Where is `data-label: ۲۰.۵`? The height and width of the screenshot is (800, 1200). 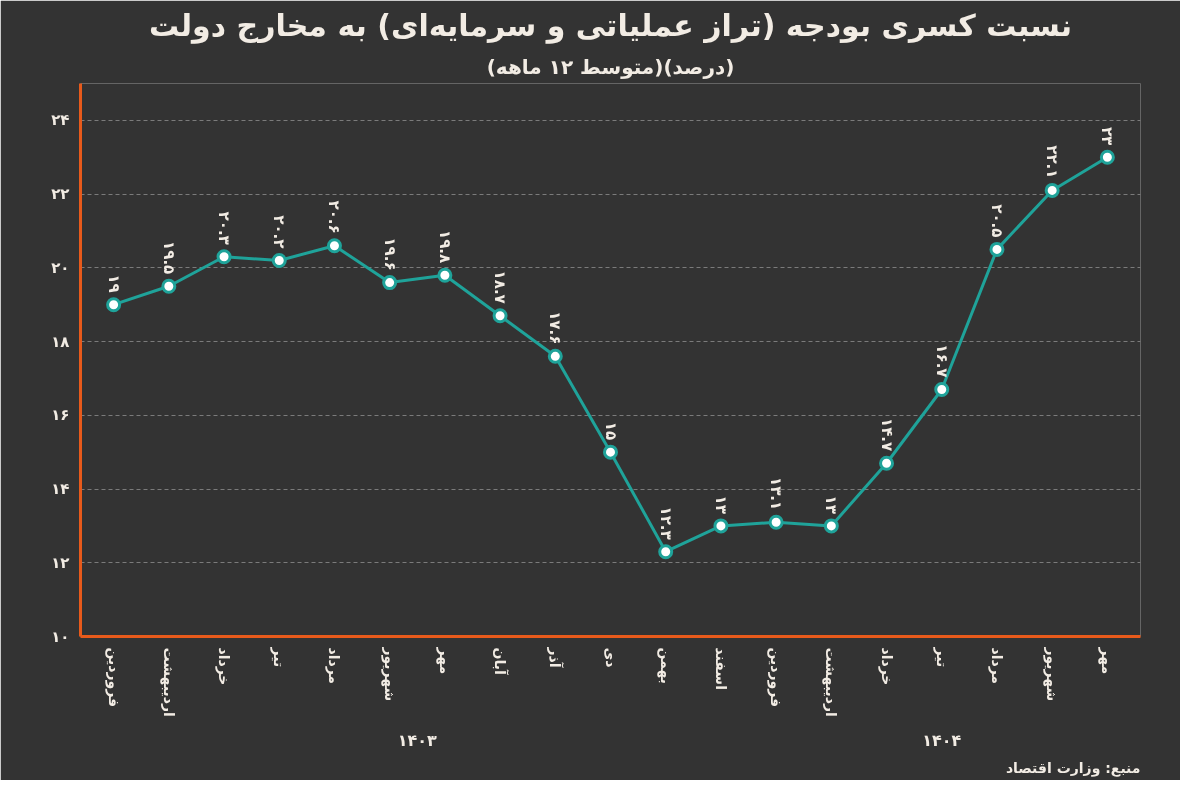
data-label: ۲۰.۵ is located at coordinates (996, 221).